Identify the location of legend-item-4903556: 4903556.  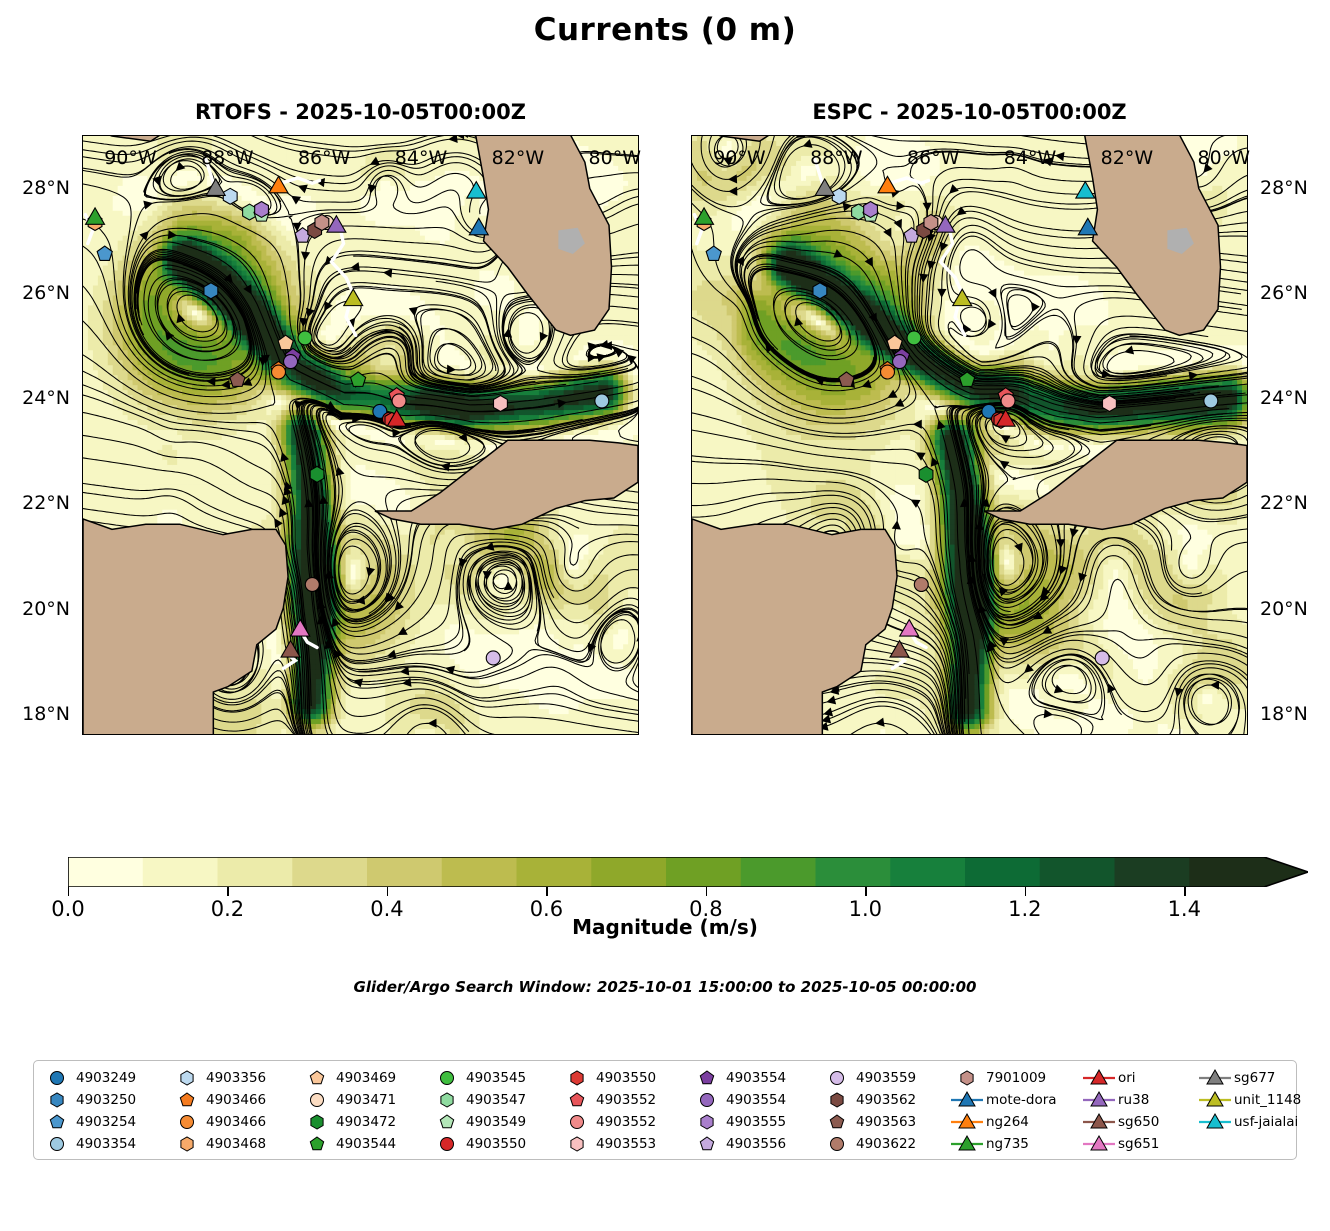
(755, 1144).